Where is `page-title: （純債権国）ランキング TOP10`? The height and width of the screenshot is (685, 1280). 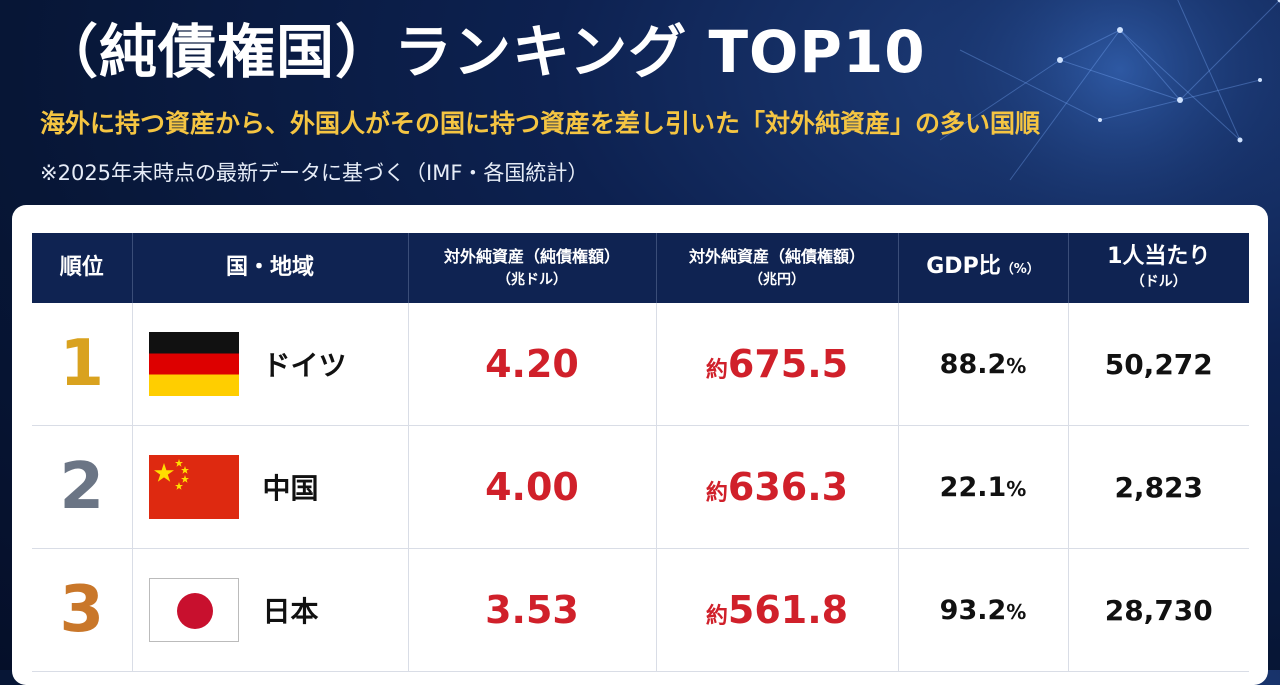 page-title: （純債権国）ランキング TOP10 is located at coordinates (483, 52).